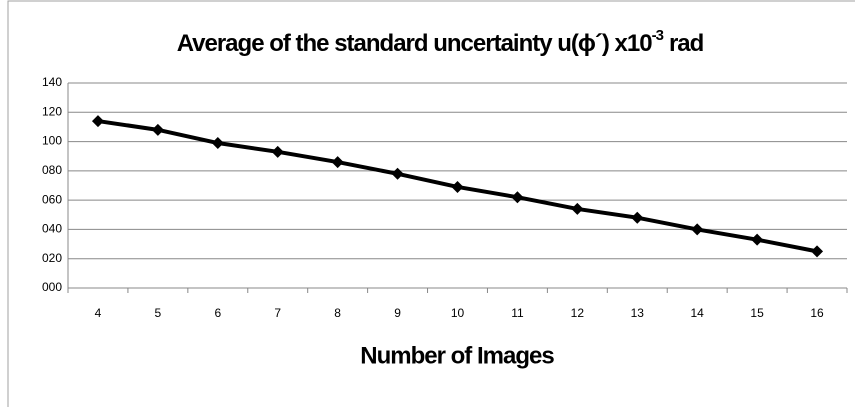  I want to click on y-tick-label: 060, so click(52, 199).